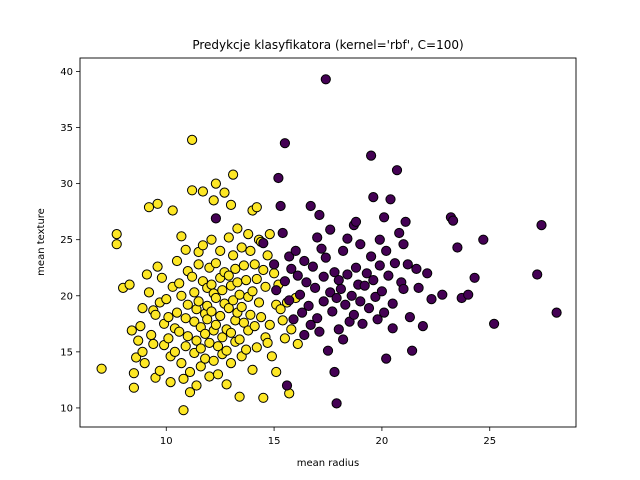 The image size is (640, 480). Describe the element at coordinates (274, 441) in the screenshot. I see `x-tick-label: 15` at that location.